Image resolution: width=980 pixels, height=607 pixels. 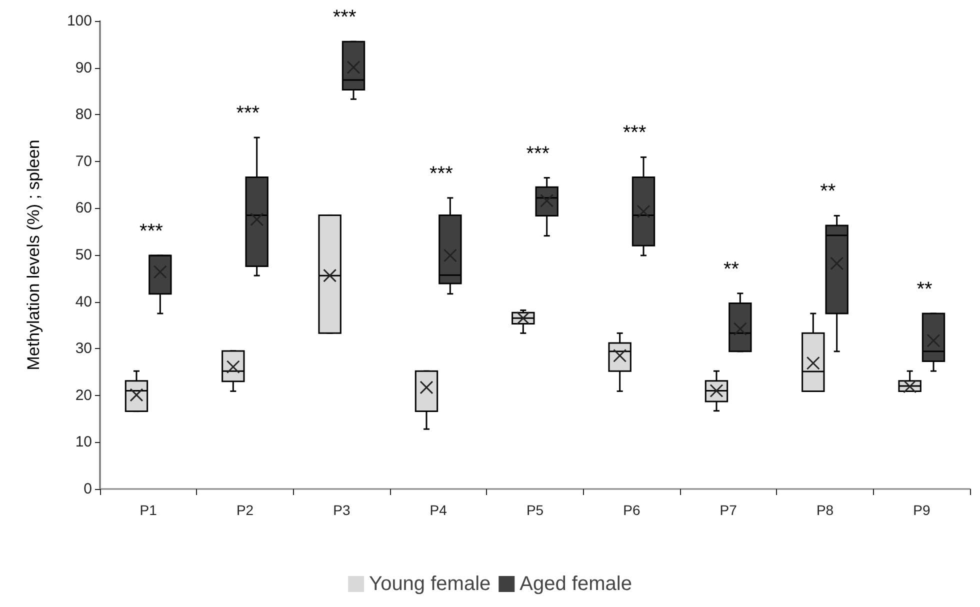 What do you see at coordinates (83, 161) in the screenshot?
I see `y-tick-label: 70` at bounding box center [83, 161].